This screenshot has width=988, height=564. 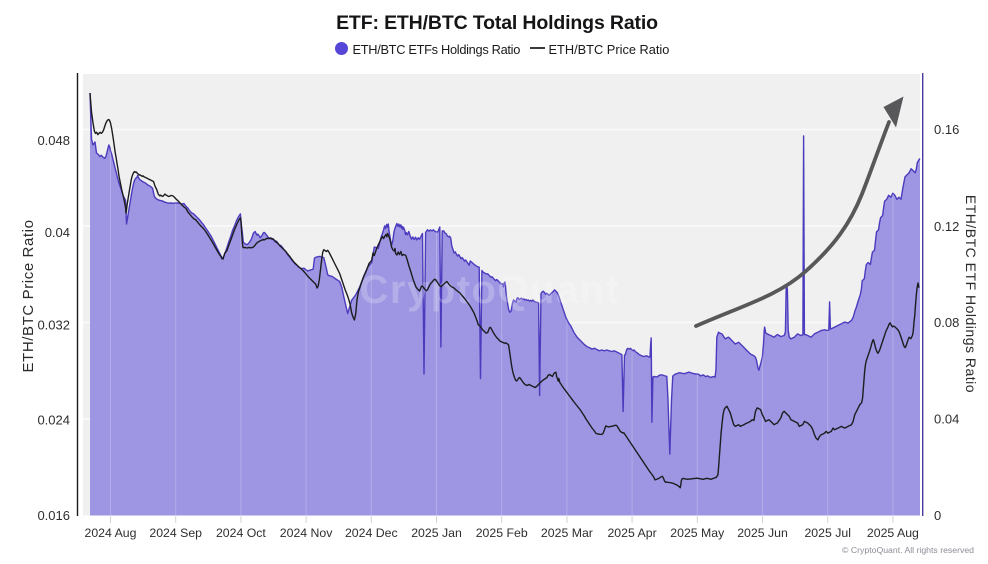 What do you see at coordinates (241, 533) in the screenshot?
I see `svg-text: 2024 Oct` at bounding box center [241, 533].